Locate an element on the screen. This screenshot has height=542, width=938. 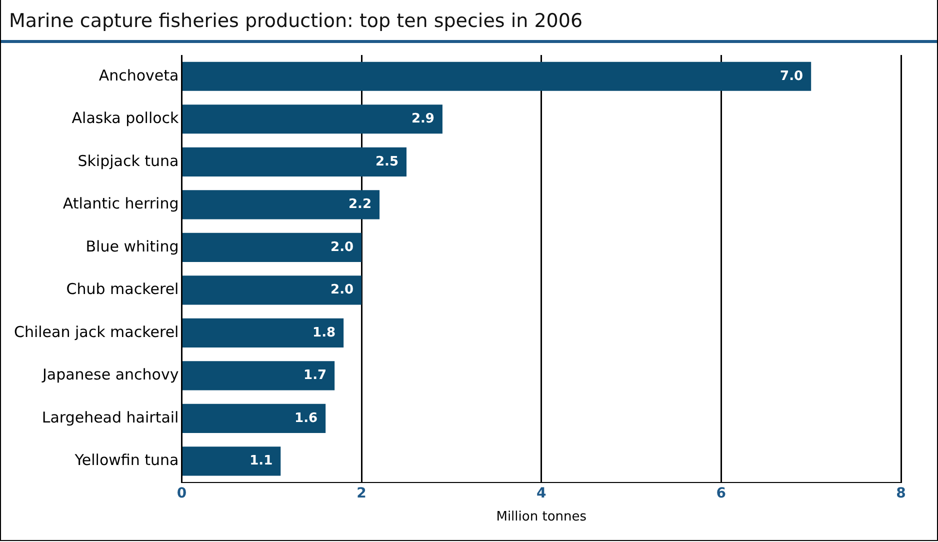
x-tick-label: 6 is located at coordinates (721, 494).